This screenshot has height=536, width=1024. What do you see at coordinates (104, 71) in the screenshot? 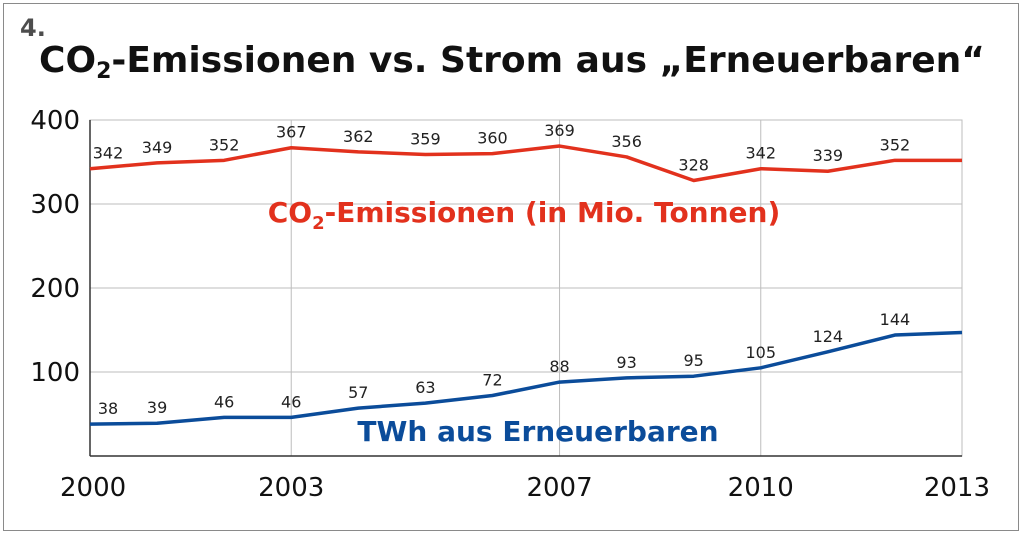
I see `title-subscript: 2` at bounding box center [104, 71].